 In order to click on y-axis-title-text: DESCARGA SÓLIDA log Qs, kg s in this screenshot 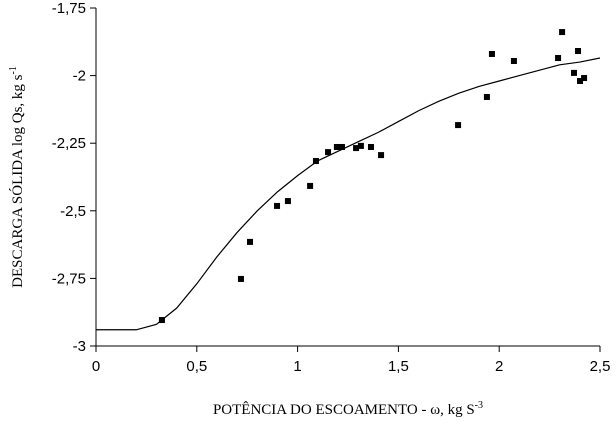, I will do `click(17, 181)`.